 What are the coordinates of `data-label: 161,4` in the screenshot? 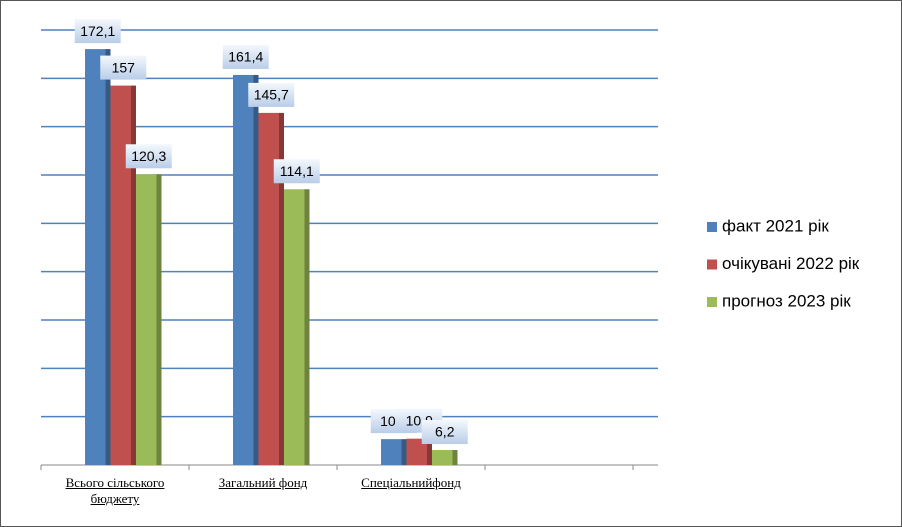 It's located at (245, 57).